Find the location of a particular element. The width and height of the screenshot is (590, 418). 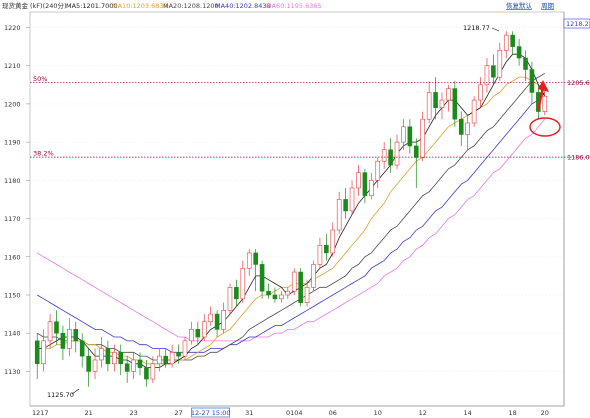

time-tick-label: 12-27 15:00 is located at coordinates (211, 413).